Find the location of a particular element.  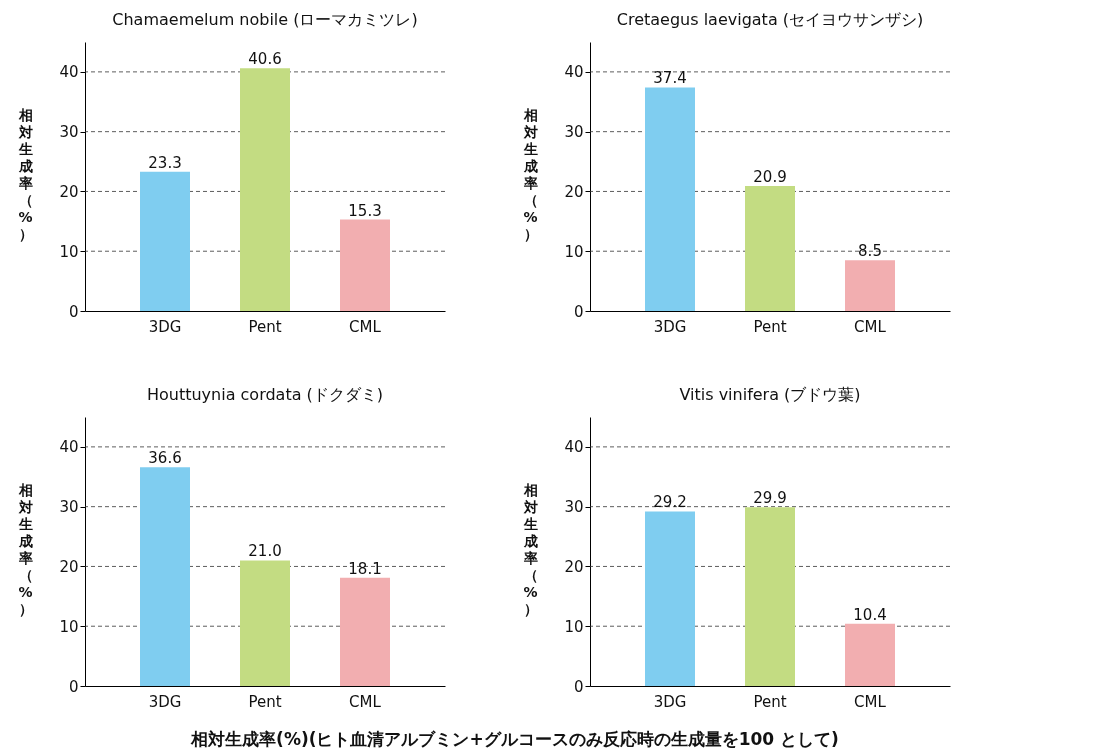

data-label: 29.9 is located at coordinates (770, 498).